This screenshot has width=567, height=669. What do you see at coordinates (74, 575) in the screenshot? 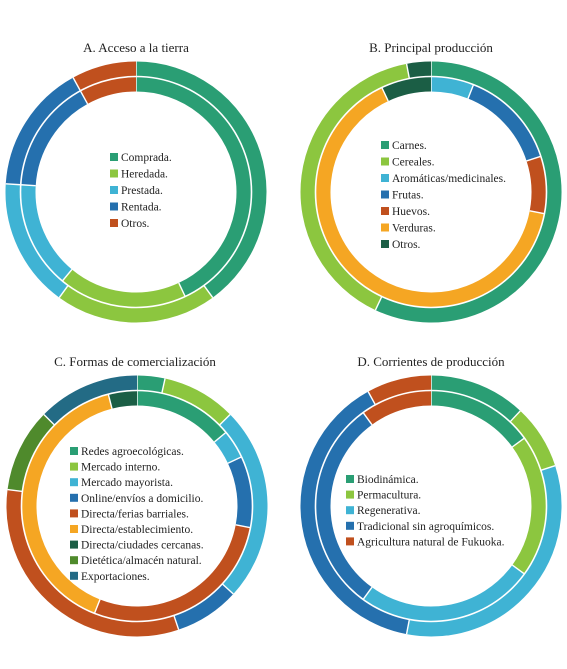
I see `chart-3-legend-swatch-exportaciones` at bounding box center [74, 575].